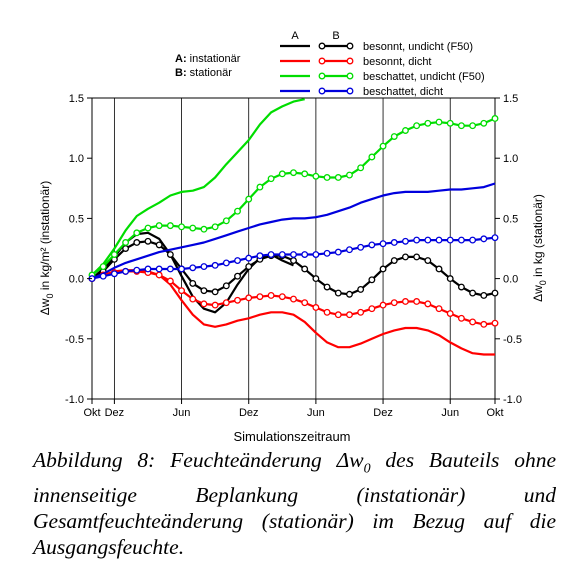 The height and width of the screenshot is (574, 576). I want to click on series-line-A-beschattet-undicht, so click(198, 187).